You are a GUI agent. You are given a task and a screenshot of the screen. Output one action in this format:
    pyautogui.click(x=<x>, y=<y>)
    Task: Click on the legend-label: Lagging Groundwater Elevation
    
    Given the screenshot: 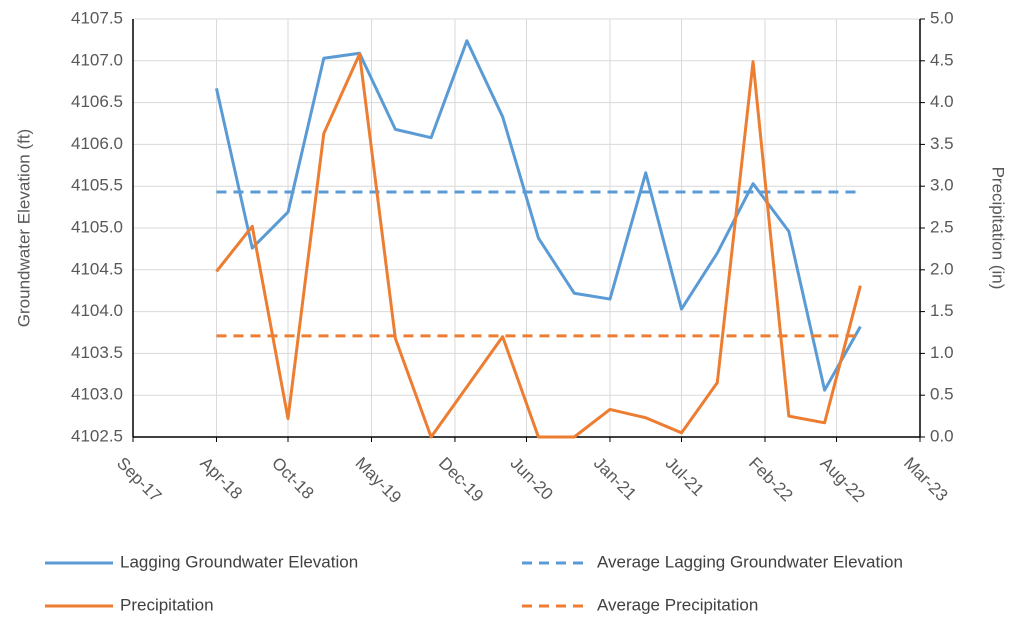 What is the action you would take?
    pyautogui.click(x=239, y=561)
    